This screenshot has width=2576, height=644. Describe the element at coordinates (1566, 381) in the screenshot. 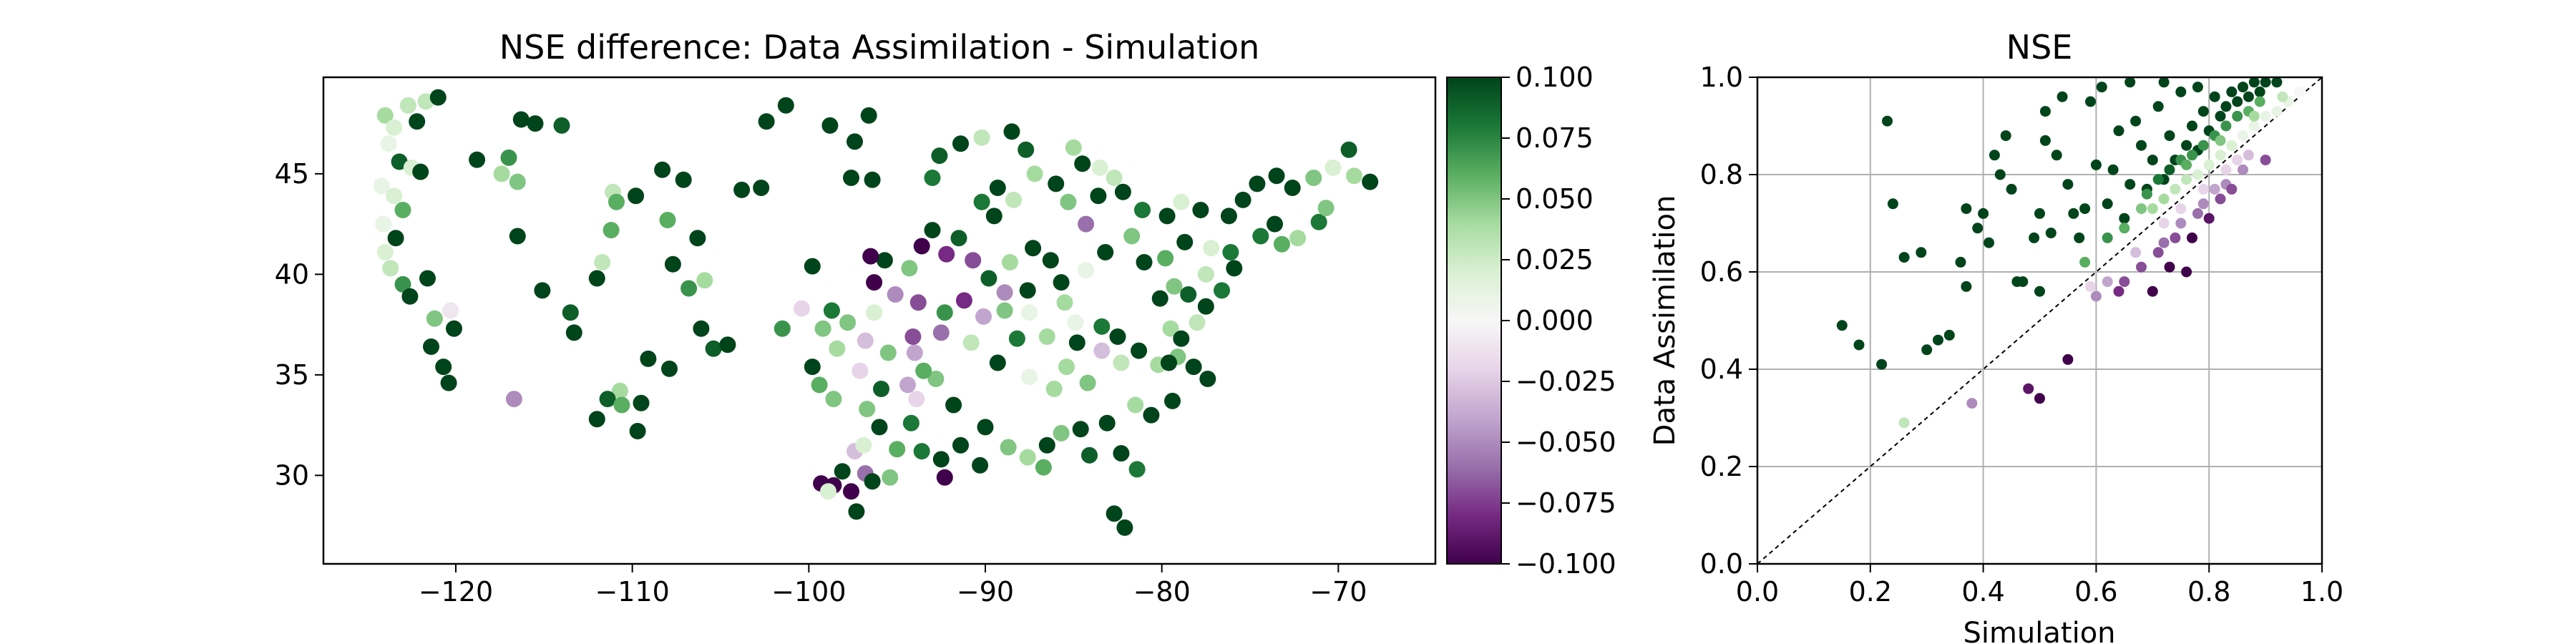

I see `colorbar-tick-label: −0.025` at that location.